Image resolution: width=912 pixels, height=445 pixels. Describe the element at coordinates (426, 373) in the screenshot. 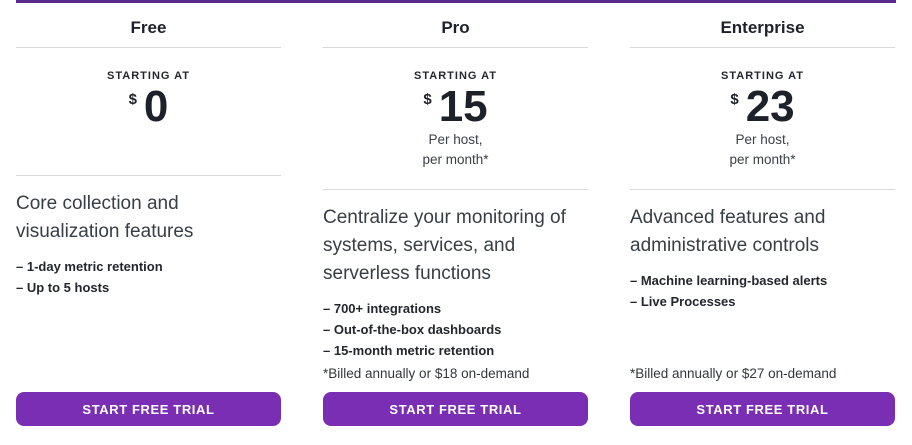

I see `billing-footnote: *Billed annually or $18 on-demand` at that location.